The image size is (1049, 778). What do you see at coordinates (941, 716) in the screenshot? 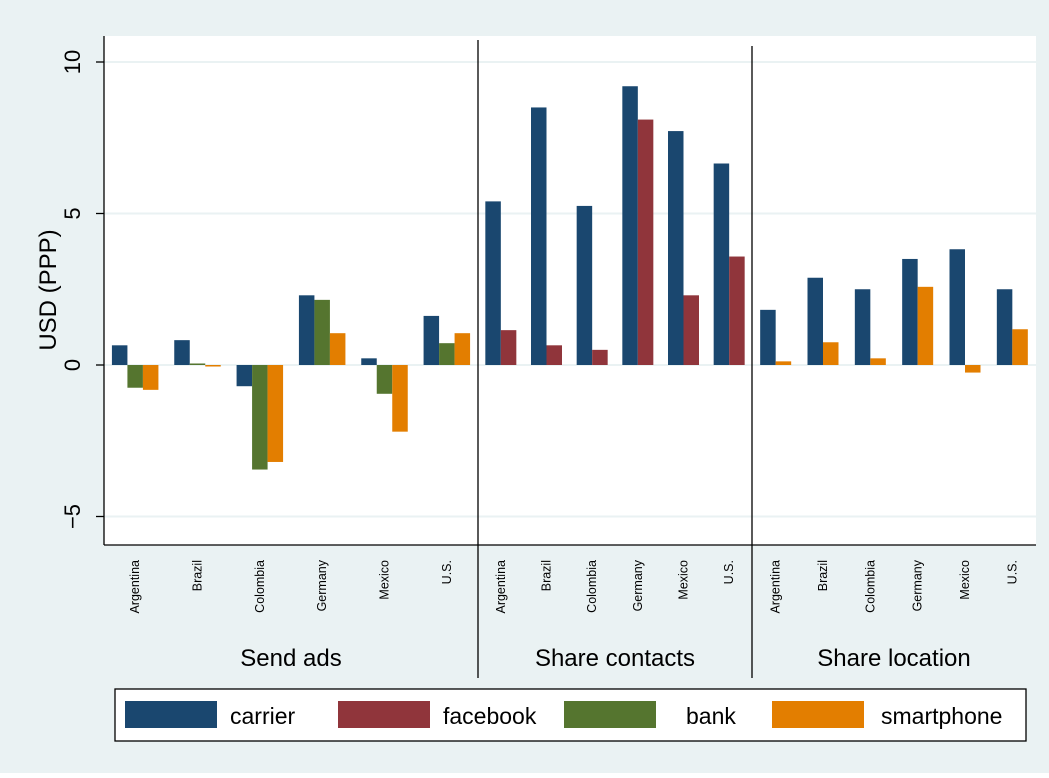
I see `legend-label-smartphone: smartphone` at bounding box center [941, 716].